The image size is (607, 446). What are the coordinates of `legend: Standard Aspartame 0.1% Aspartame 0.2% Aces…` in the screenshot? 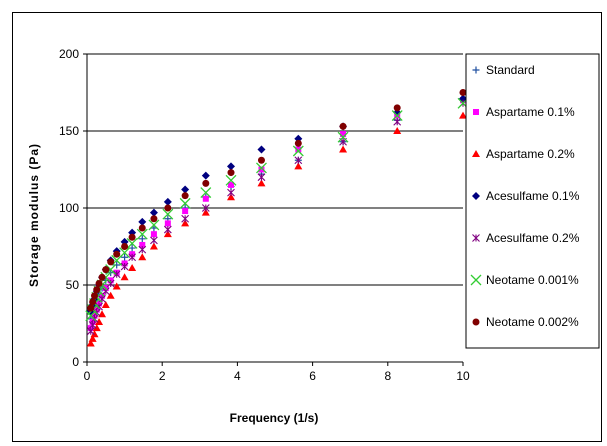 It's located at (532, 201).